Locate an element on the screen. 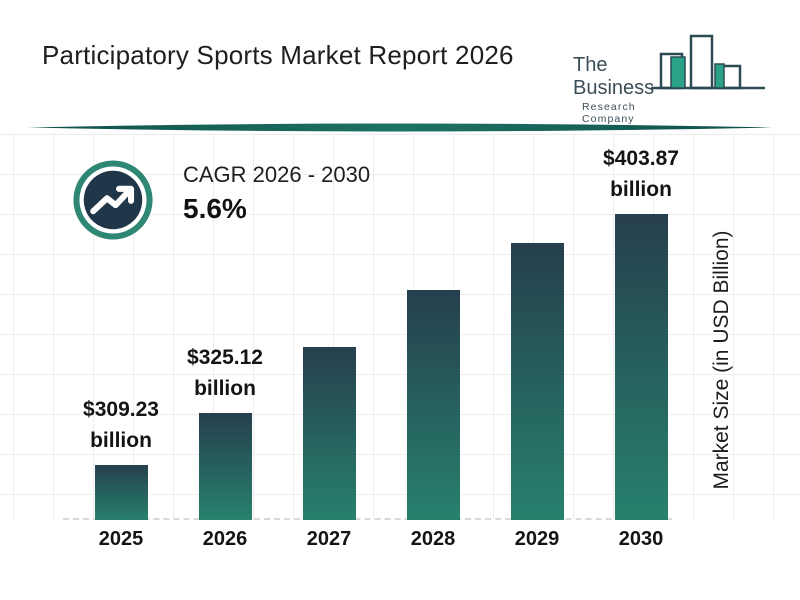 The width and height of the screenshot is (800, 600). logo-text: The Business Research Company is located at coordinates (632, 89).